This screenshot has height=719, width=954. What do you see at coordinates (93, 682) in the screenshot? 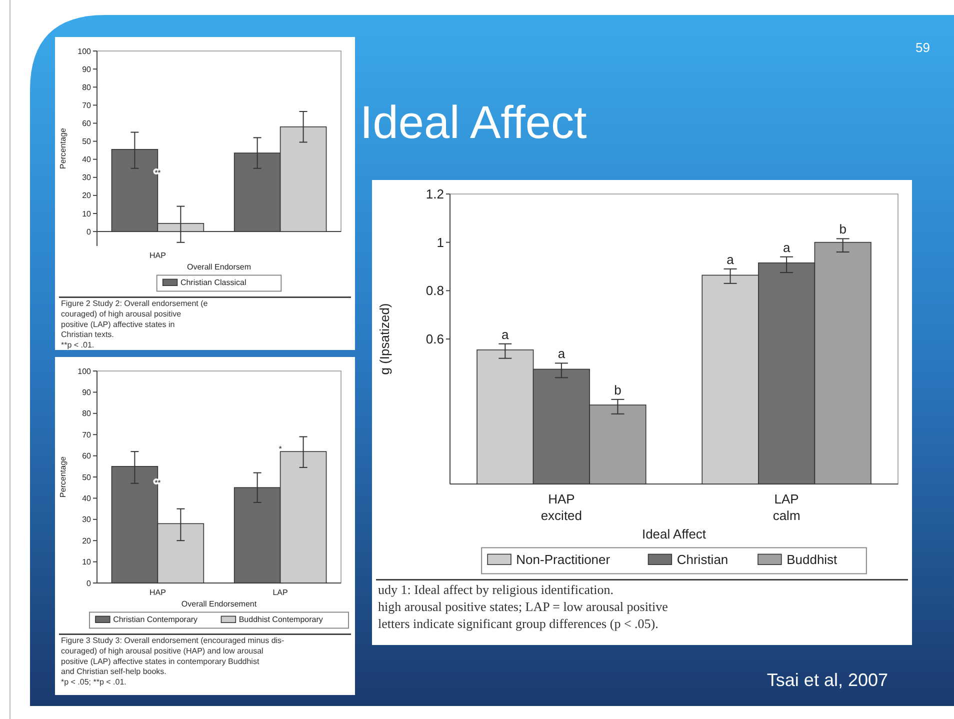
I see `text: *p < .05; **p < .01.` at bounding box center [93, 682].